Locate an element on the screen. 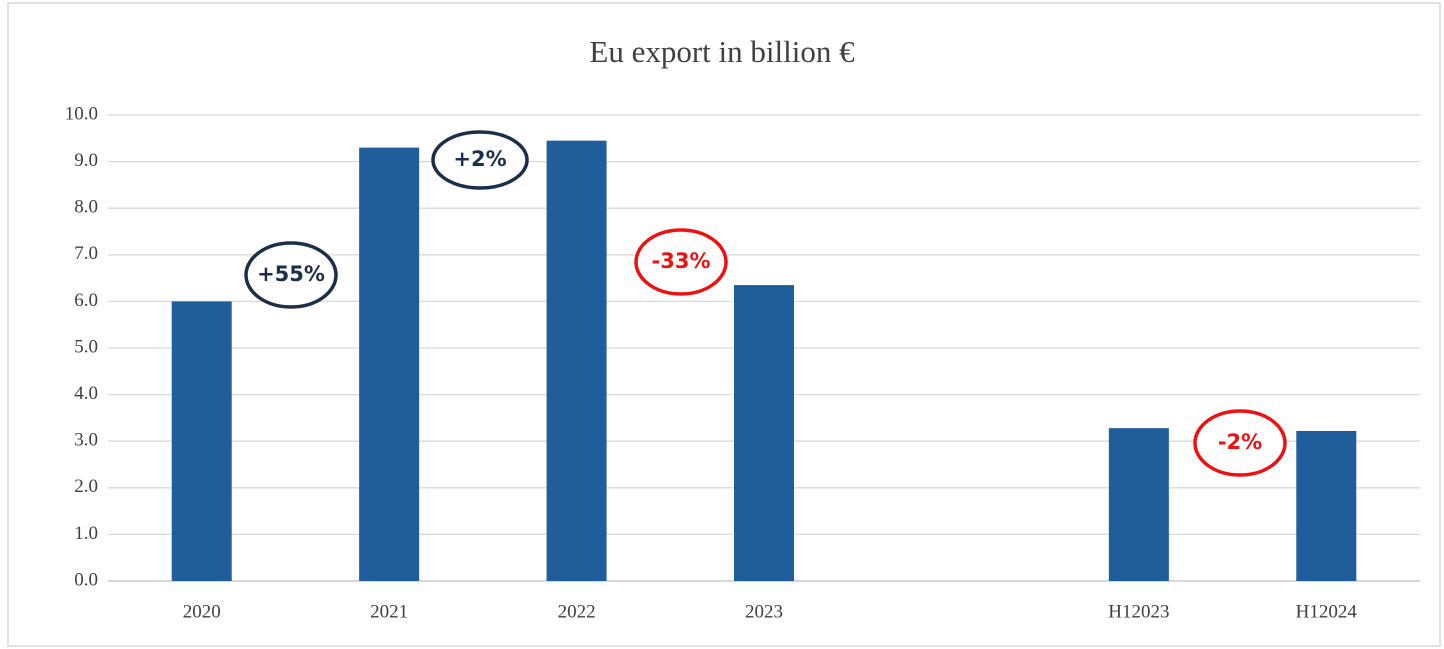  annotation: +55% is located at coordinates (291, 274).